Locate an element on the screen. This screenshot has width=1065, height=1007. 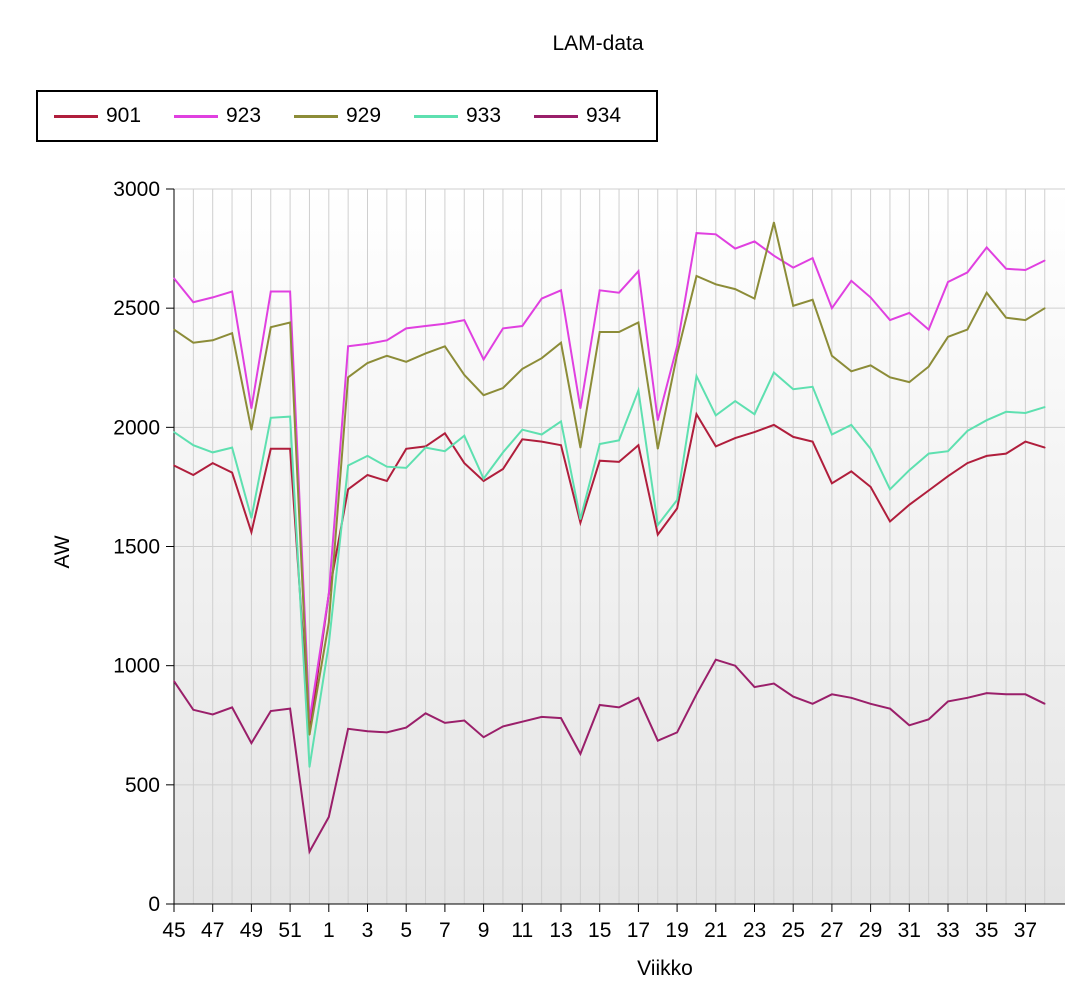
x-tick-label: 25 is located at coordinates (793, 930).